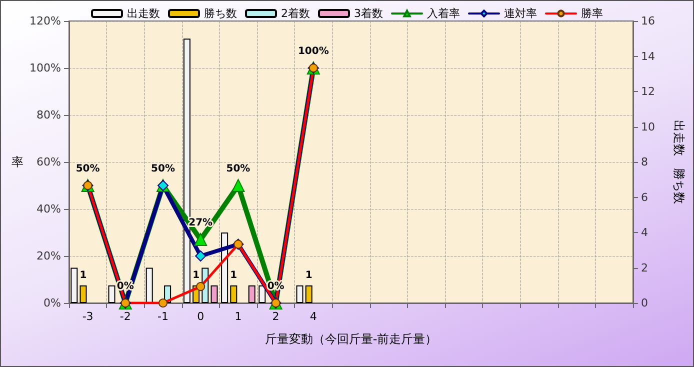  What do you see at coordinates (88, 316) in the screenshot?
I see `x-tick-label: -3` at bounding box center [88, 316].